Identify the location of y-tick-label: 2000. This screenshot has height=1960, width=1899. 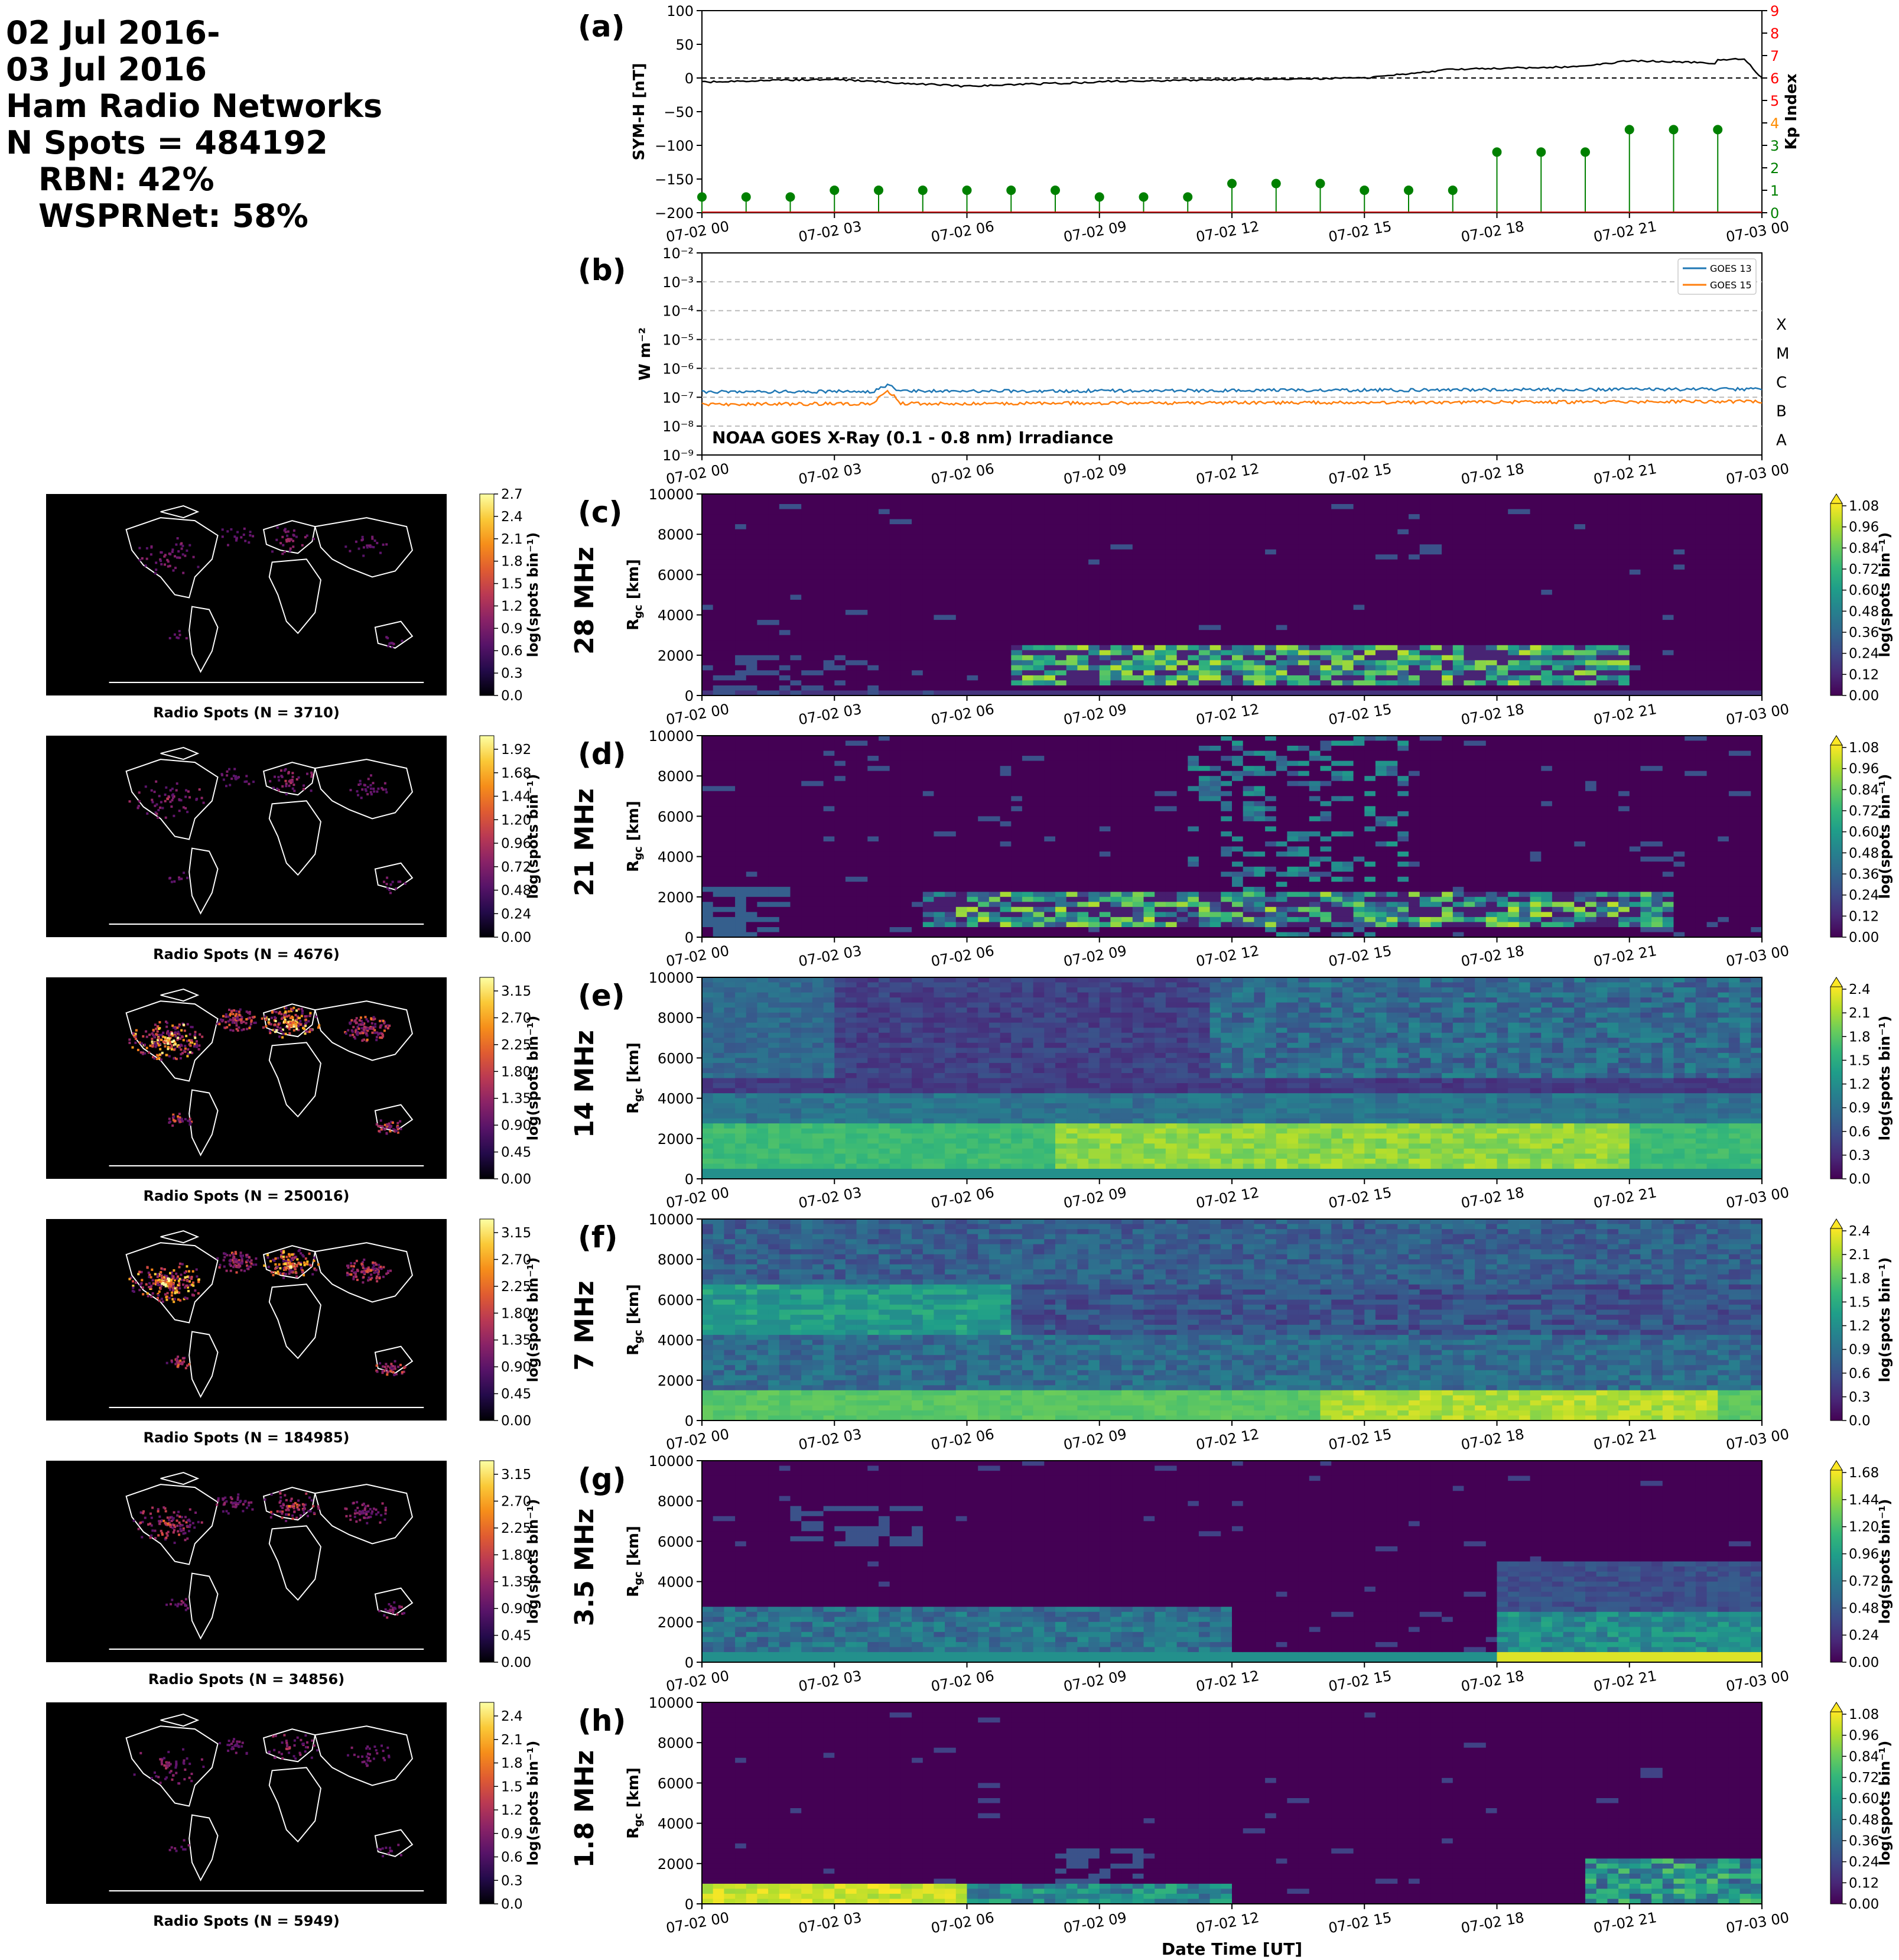
(676, 656).